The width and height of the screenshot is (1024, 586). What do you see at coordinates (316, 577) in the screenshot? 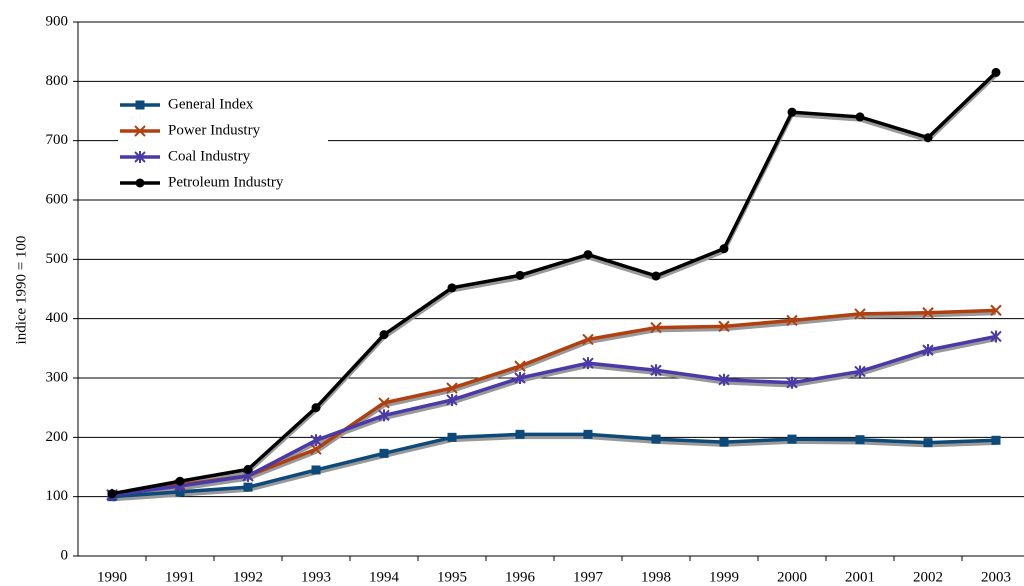
I see `x-tick-label: 1993` at bounding box center [316, 577].